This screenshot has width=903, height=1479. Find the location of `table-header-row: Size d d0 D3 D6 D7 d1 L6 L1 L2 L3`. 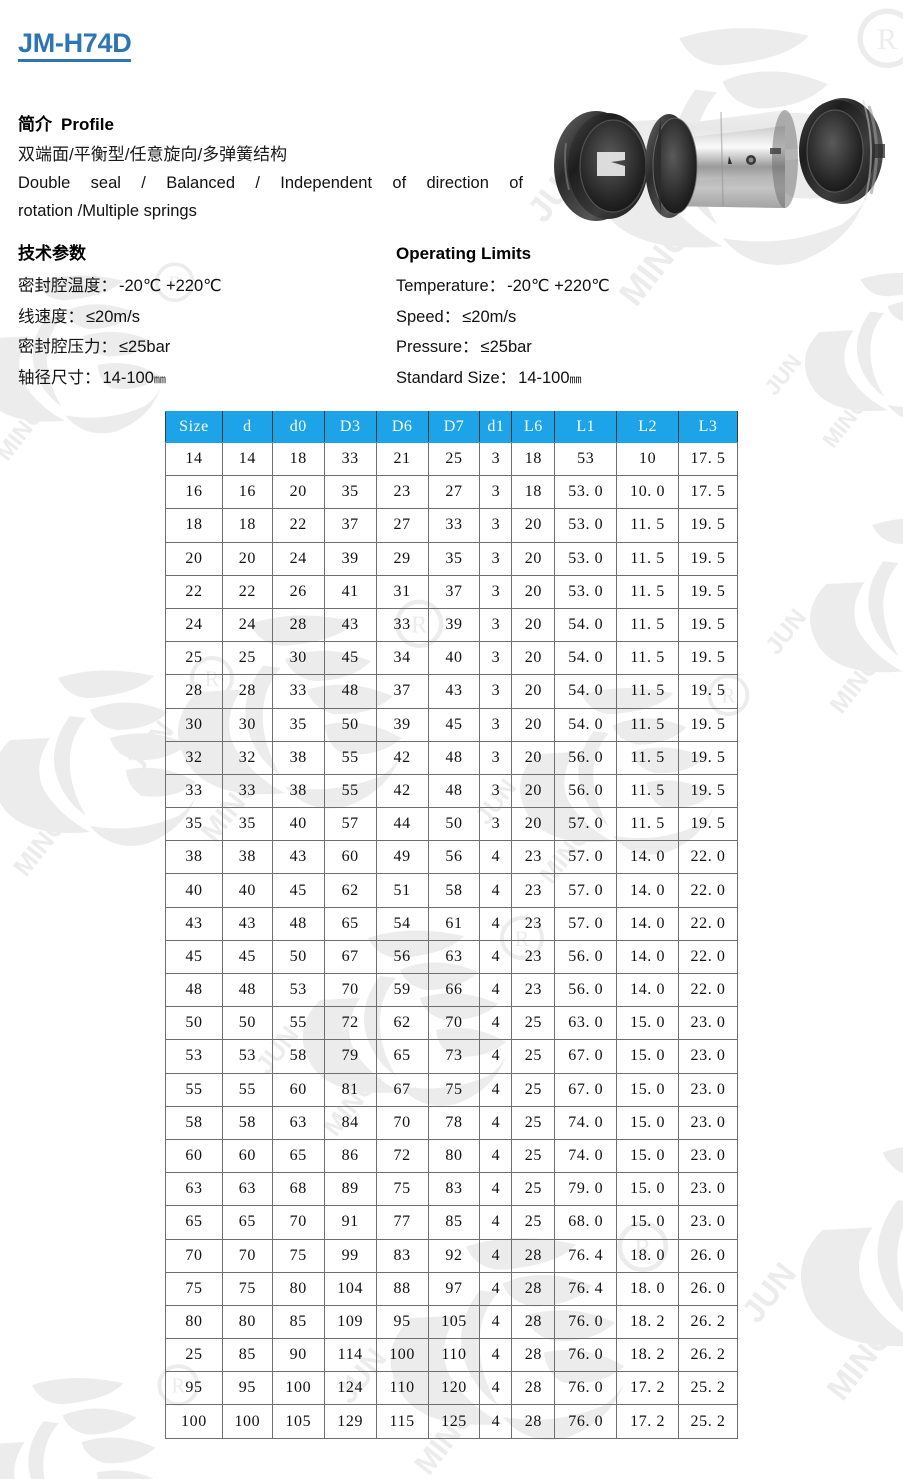

table-header-row: Size d d0 D3 D6 D7 d1 L6 L1 L2 L3 is located at coordinates (451, 427).